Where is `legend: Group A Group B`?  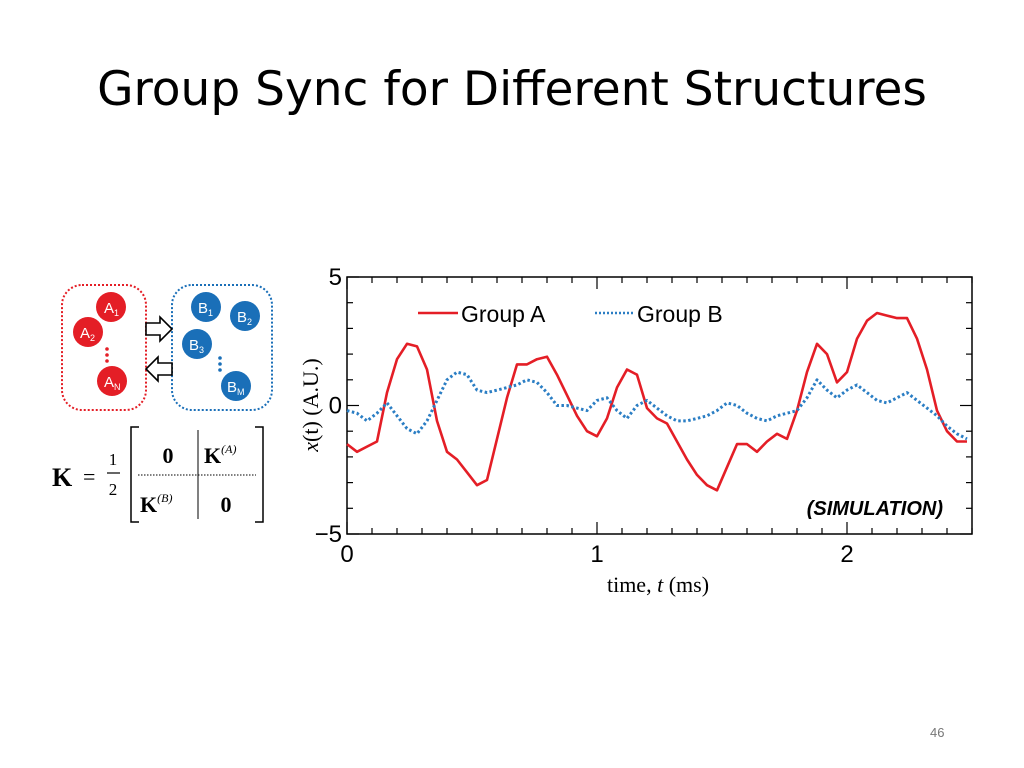
legend: Group A Group B is located at coordinates (570, 314).